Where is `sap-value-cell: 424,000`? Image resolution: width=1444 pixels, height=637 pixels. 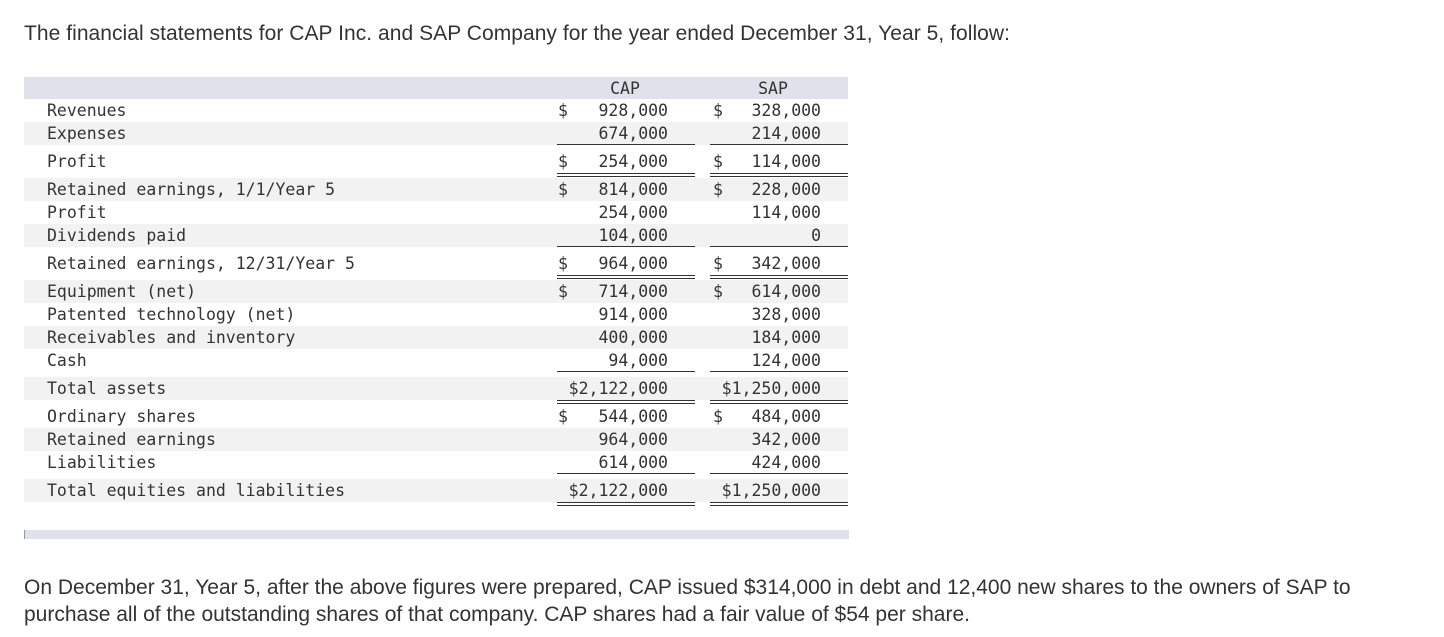
sap-value-cell: 424,000 is located at coordinates (767, 462).